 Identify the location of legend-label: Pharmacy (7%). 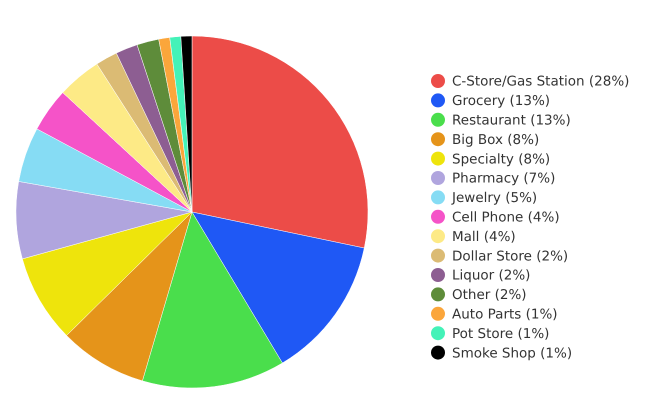
(504, 178).